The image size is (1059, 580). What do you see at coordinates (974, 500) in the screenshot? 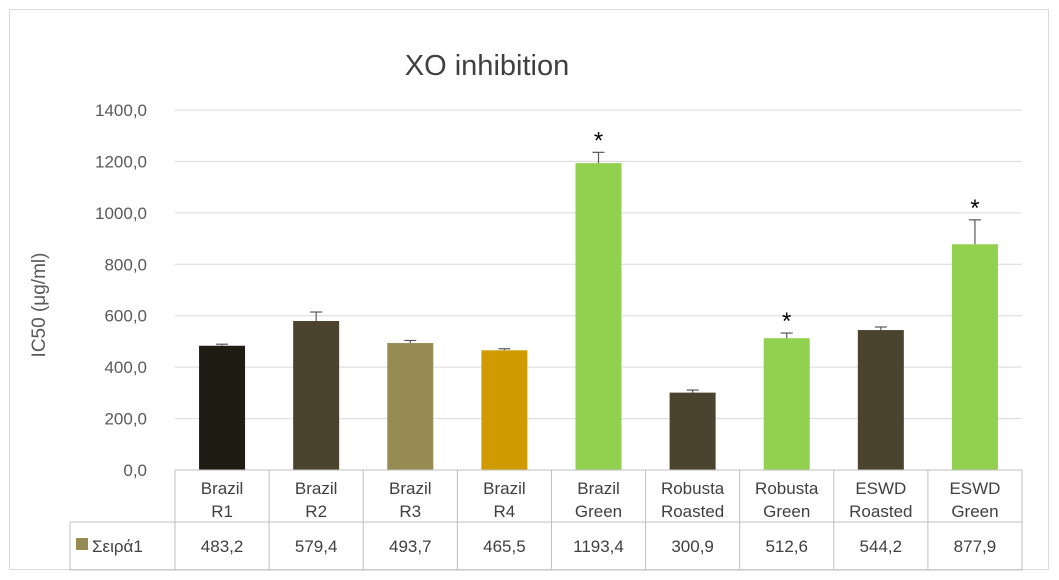
I see `category-label: ESWD Green` at bounding box center [974, 500].